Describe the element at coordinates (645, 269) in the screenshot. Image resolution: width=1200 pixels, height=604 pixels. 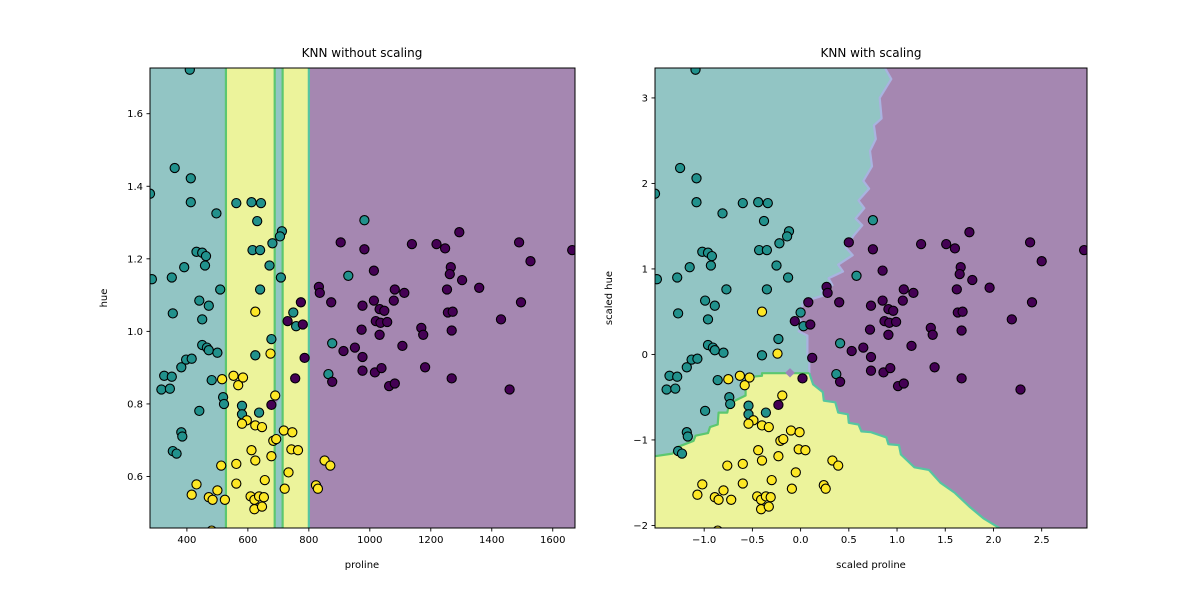
I see `y-tick-label: 1` at that location.